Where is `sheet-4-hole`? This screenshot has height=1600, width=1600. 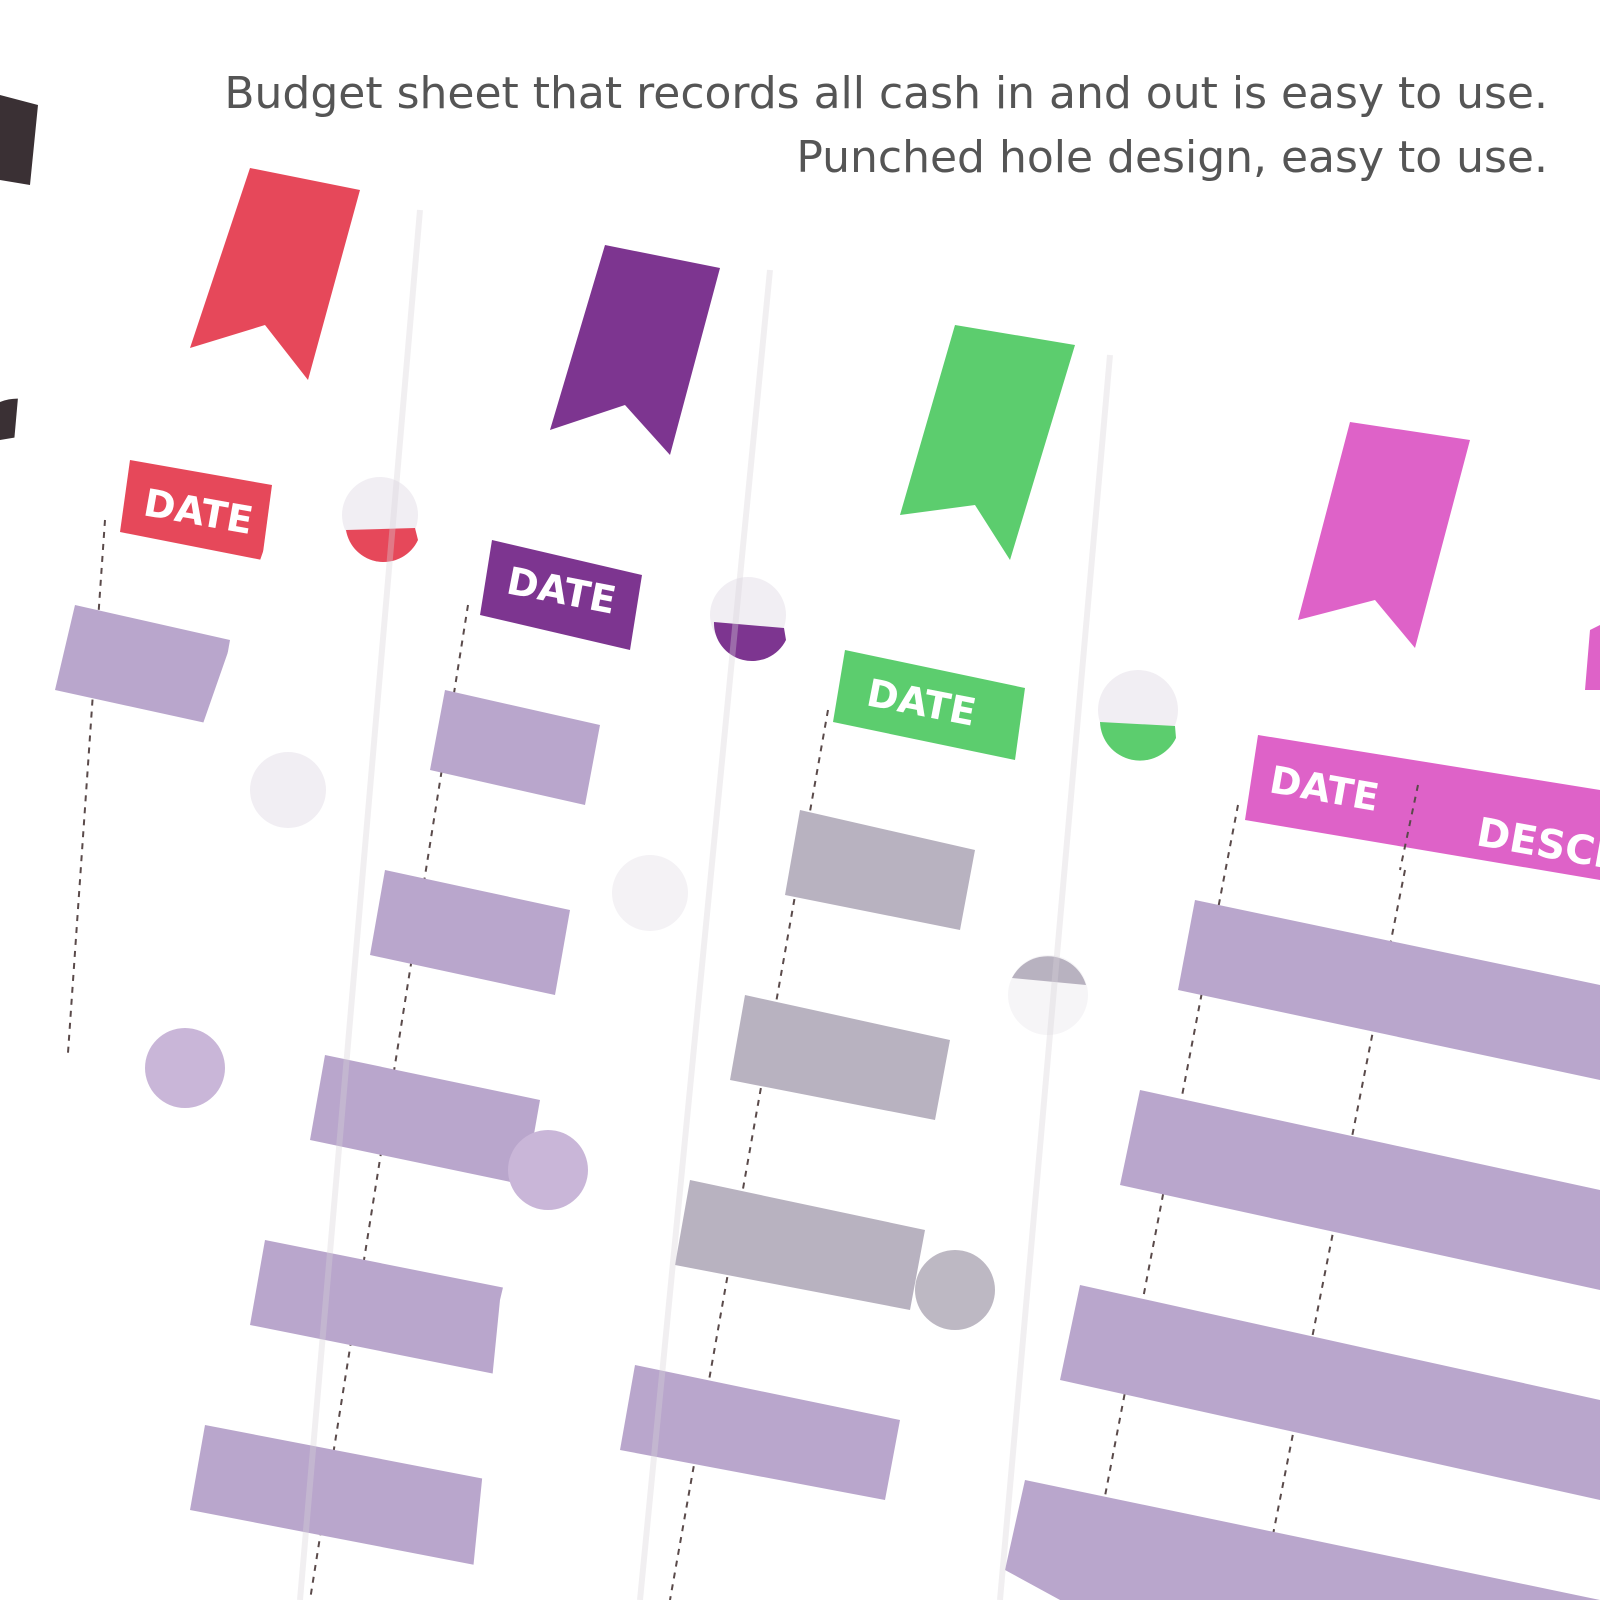 sheet-4-hole is located at coordinates (955, 1290).